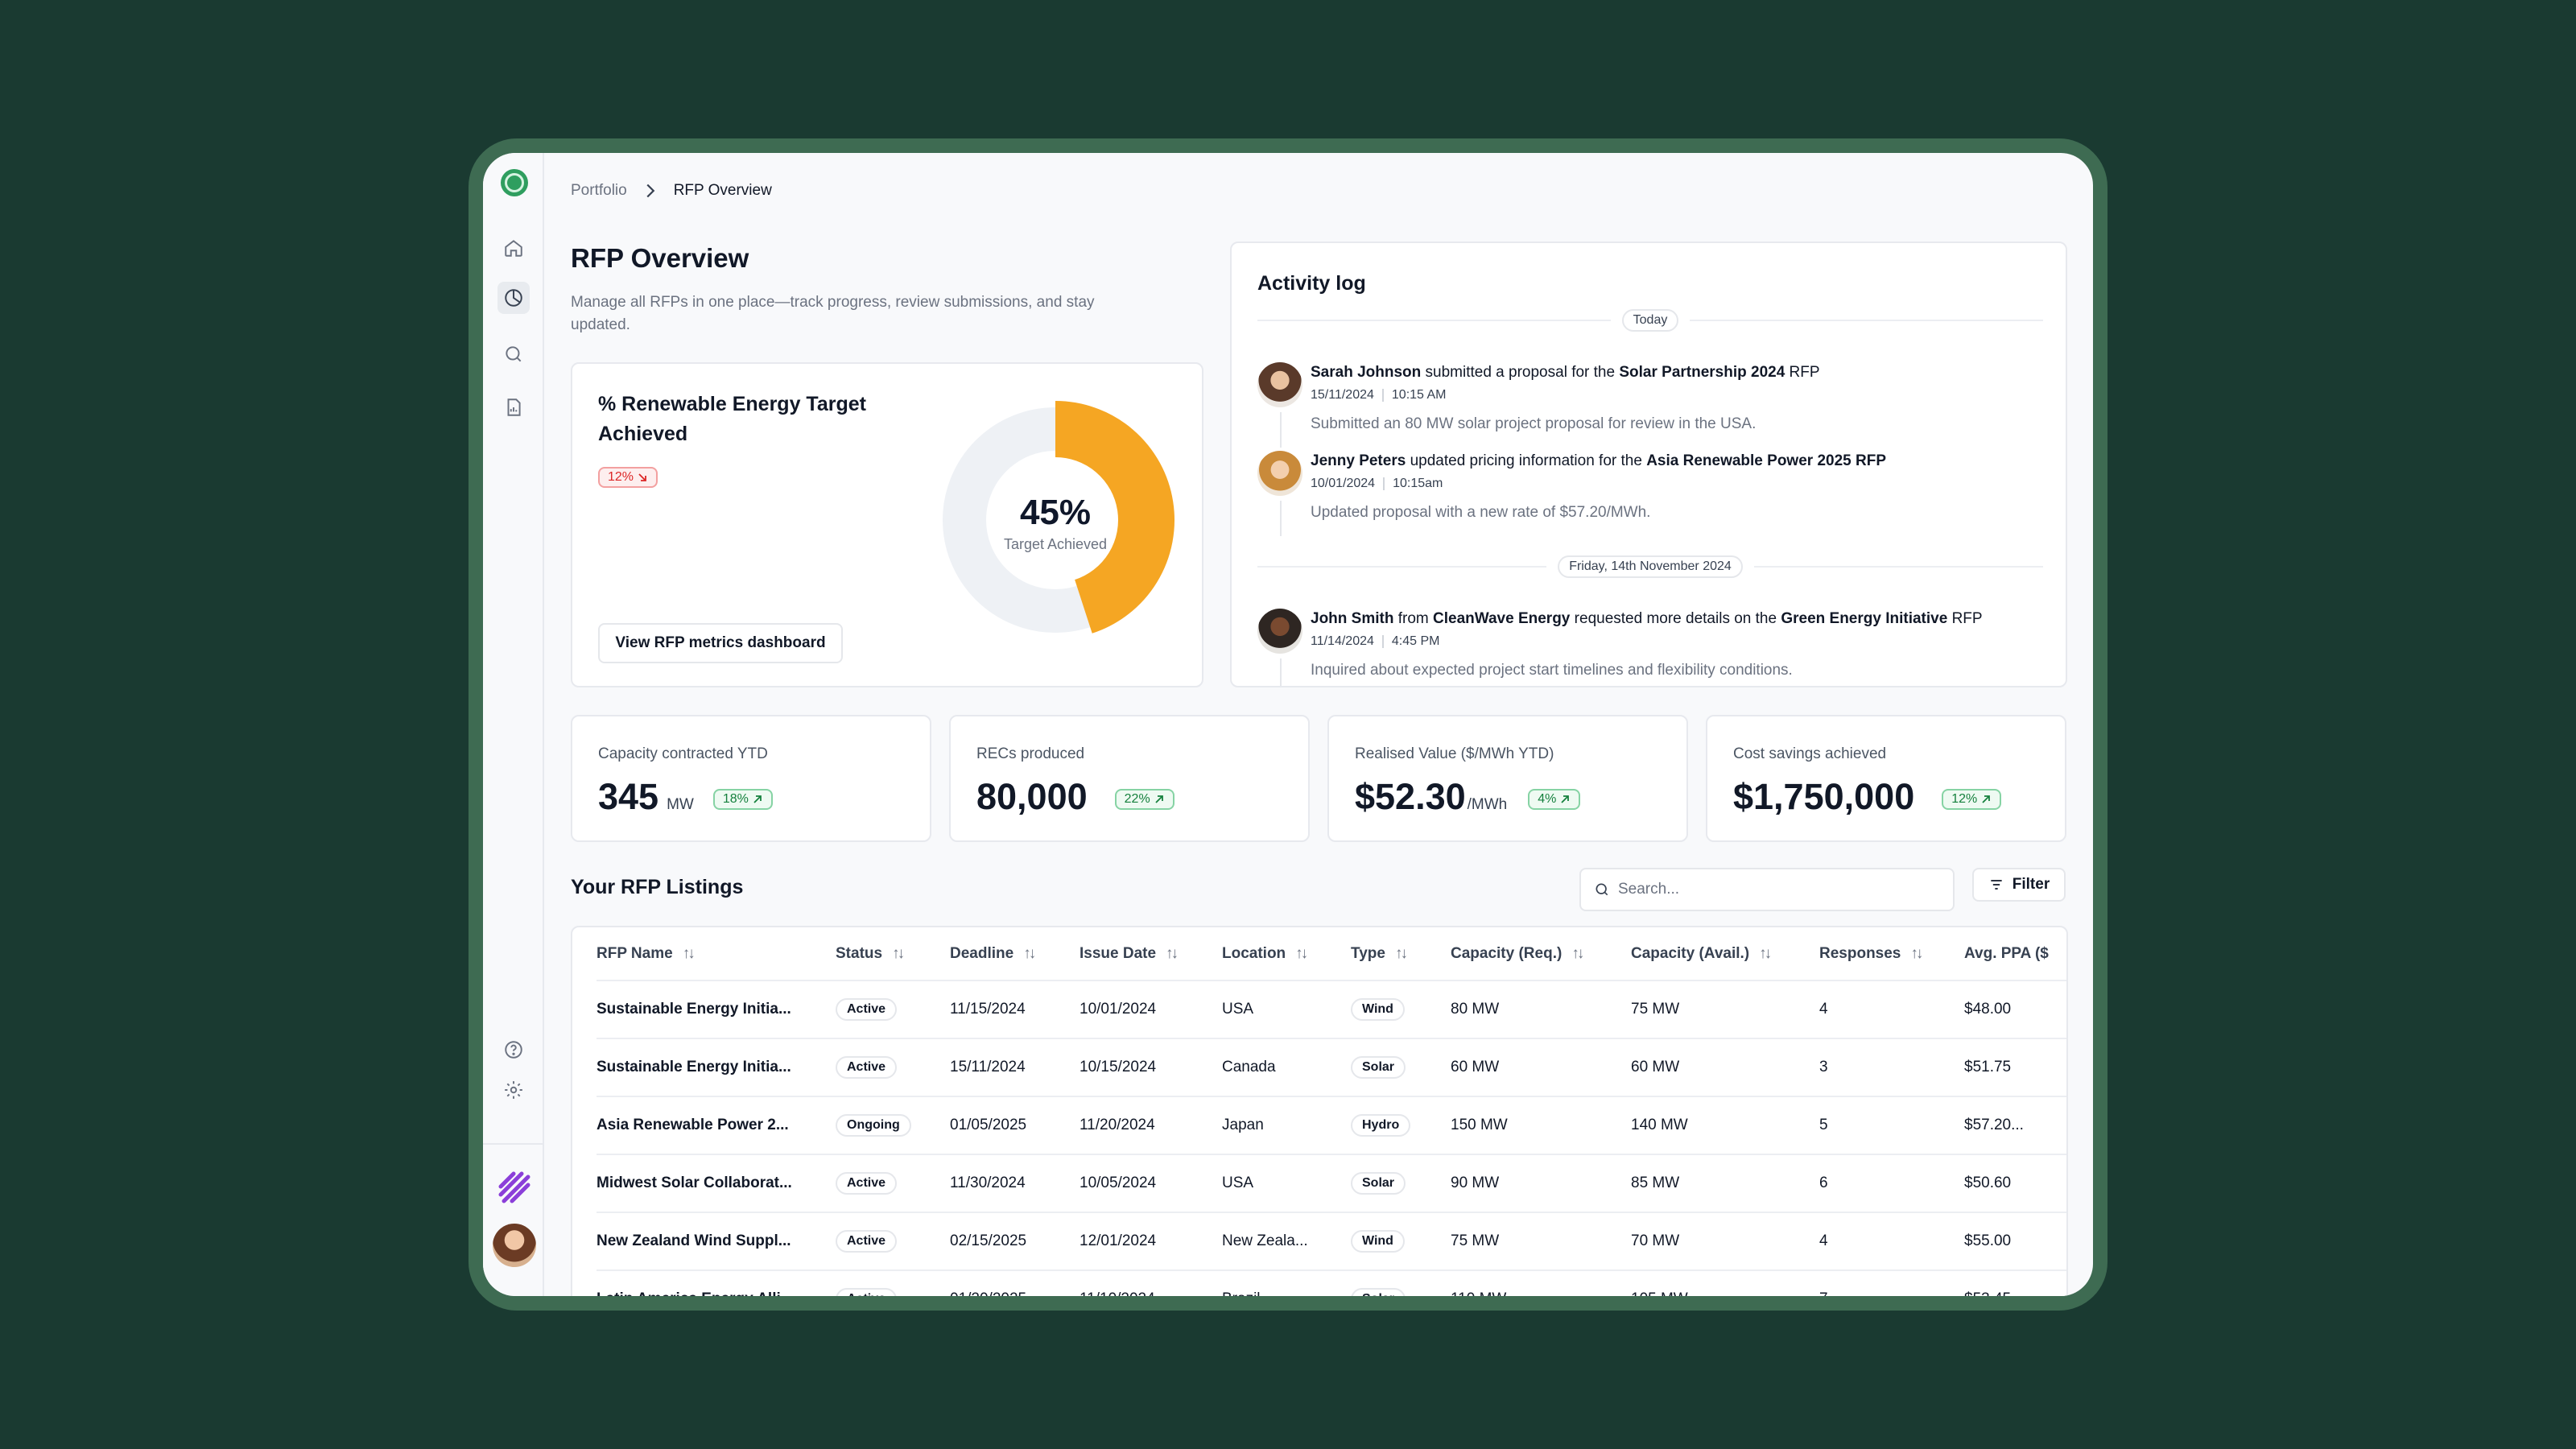  Describe the element at coordinates (513, 298) in the screenshot. I see `pie-chart-icon` at that location.